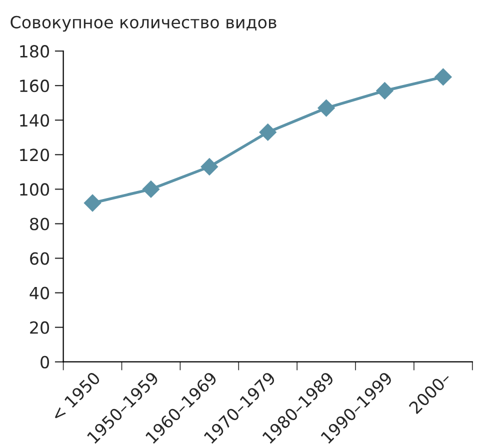 This screenshot has height=444, width=487. I want to click on y-tick-label: 20, so click(40, 327).